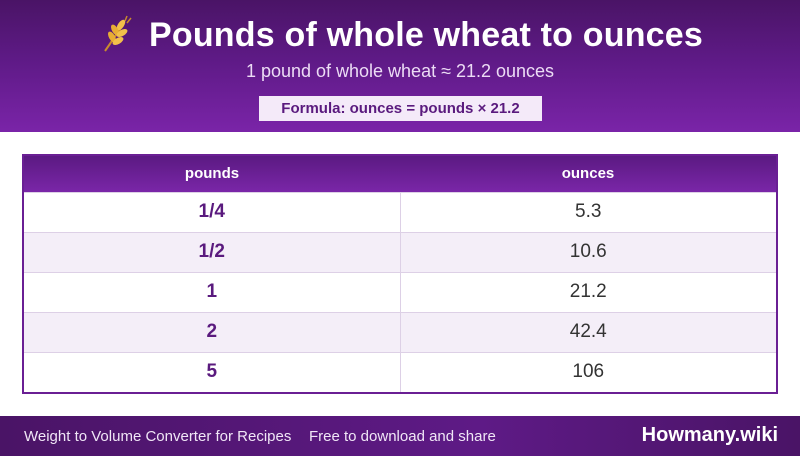 This screenshot has width=800, height=456. I want to click on table-row: 1/4 5.3, so click(400, 211).